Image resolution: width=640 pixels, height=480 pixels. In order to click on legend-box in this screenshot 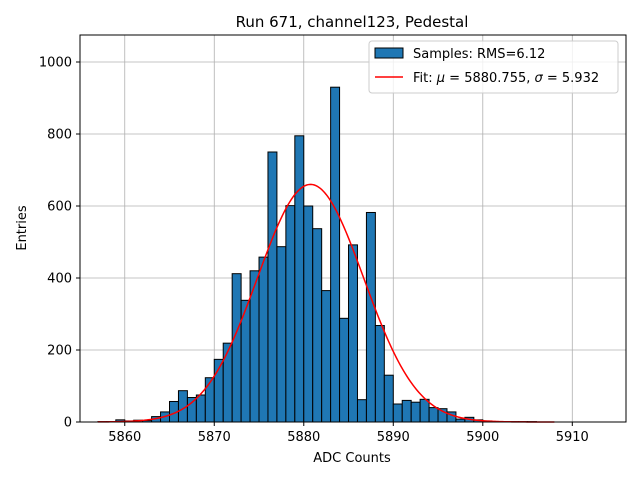, I will do `click(493, 67)`.